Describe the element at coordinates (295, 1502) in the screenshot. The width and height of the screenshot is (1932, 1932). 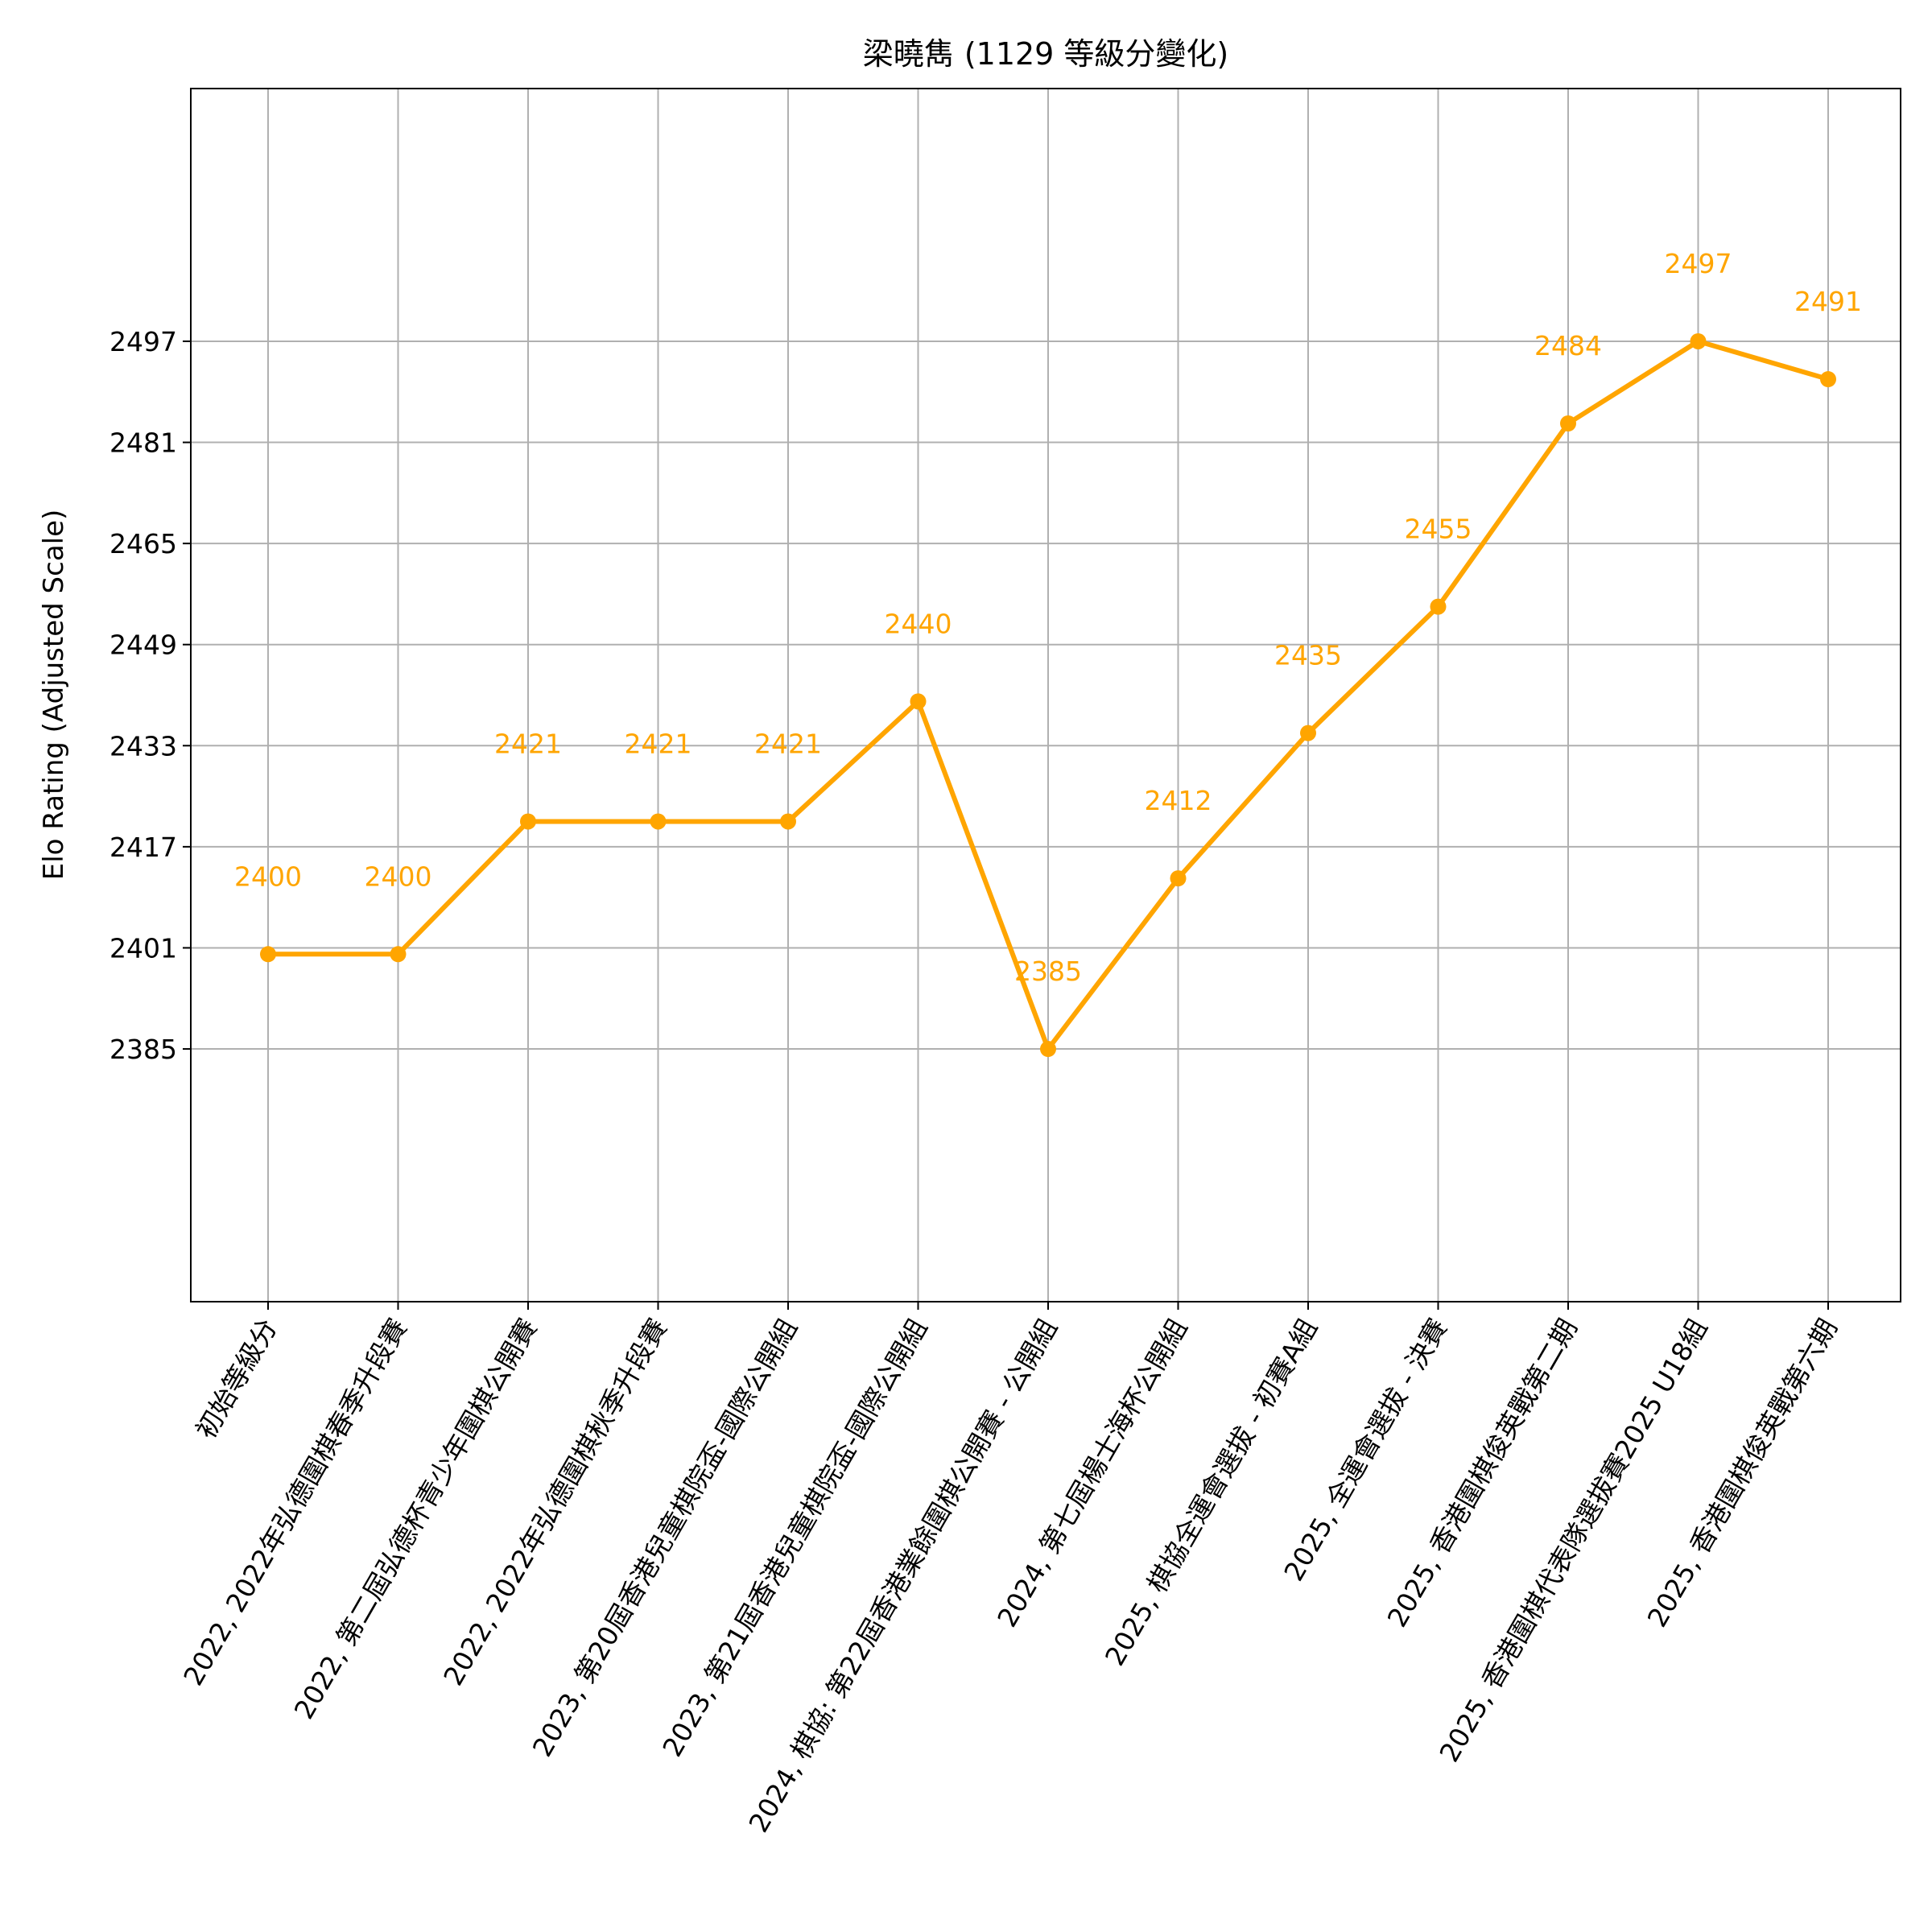
I see `x-tick-label: 2022, 2022年弘德圍棋春季升段賽` at that location.